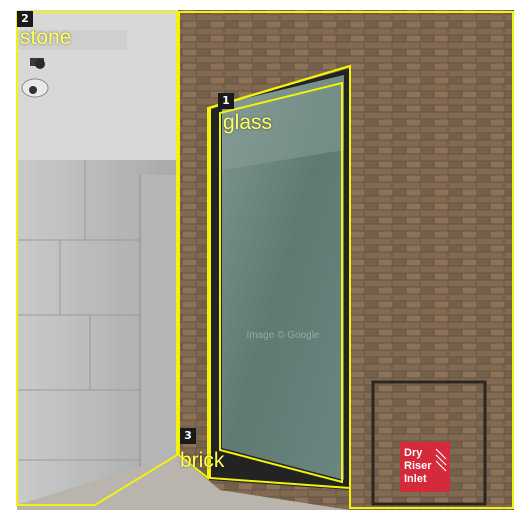 The image size is (531, 526). Describe the element at coordinates (415, 479) in the screenshot. I see `sign-line-3: Inlet` at that location.